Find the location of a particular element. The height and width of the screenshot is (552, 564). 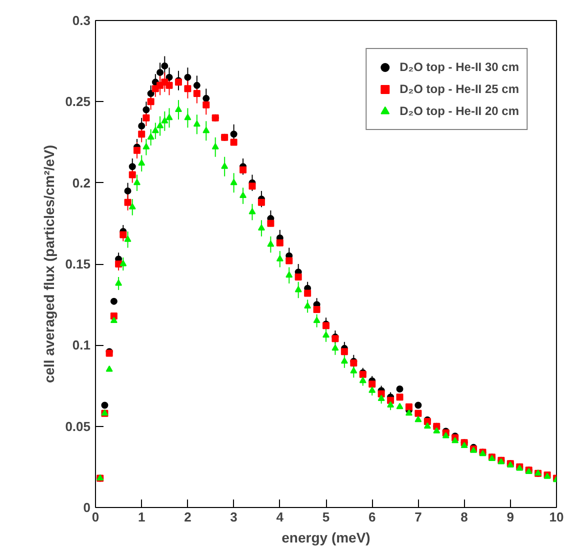

x-tick-label: 2 is located at coordinates (188, 517).